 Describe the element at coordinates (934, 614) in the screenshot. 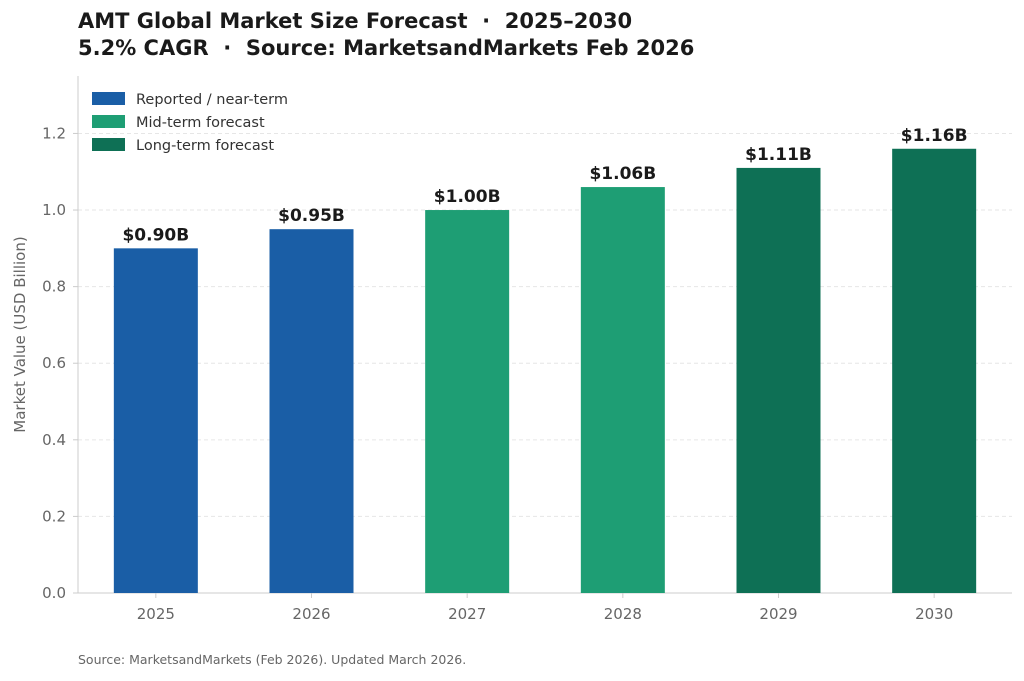

I see `x-tick-label: 2030` at that location.